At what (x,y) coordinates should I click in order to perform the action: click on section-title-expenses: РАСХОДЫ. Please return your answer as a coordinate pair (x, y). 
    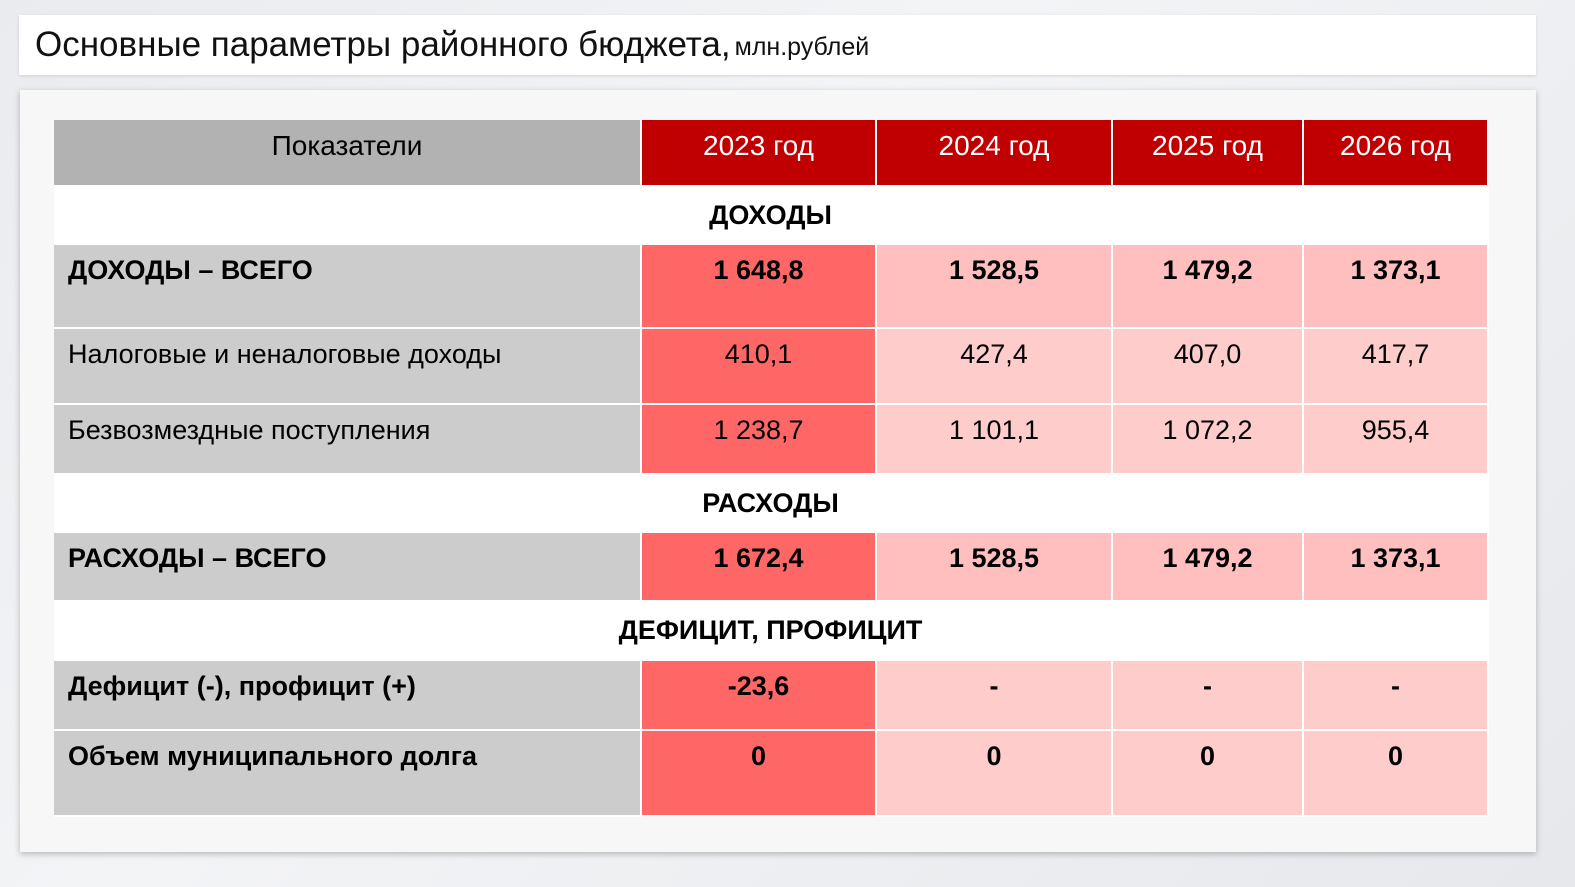
    Looking at the image, I should click on (771, 504).